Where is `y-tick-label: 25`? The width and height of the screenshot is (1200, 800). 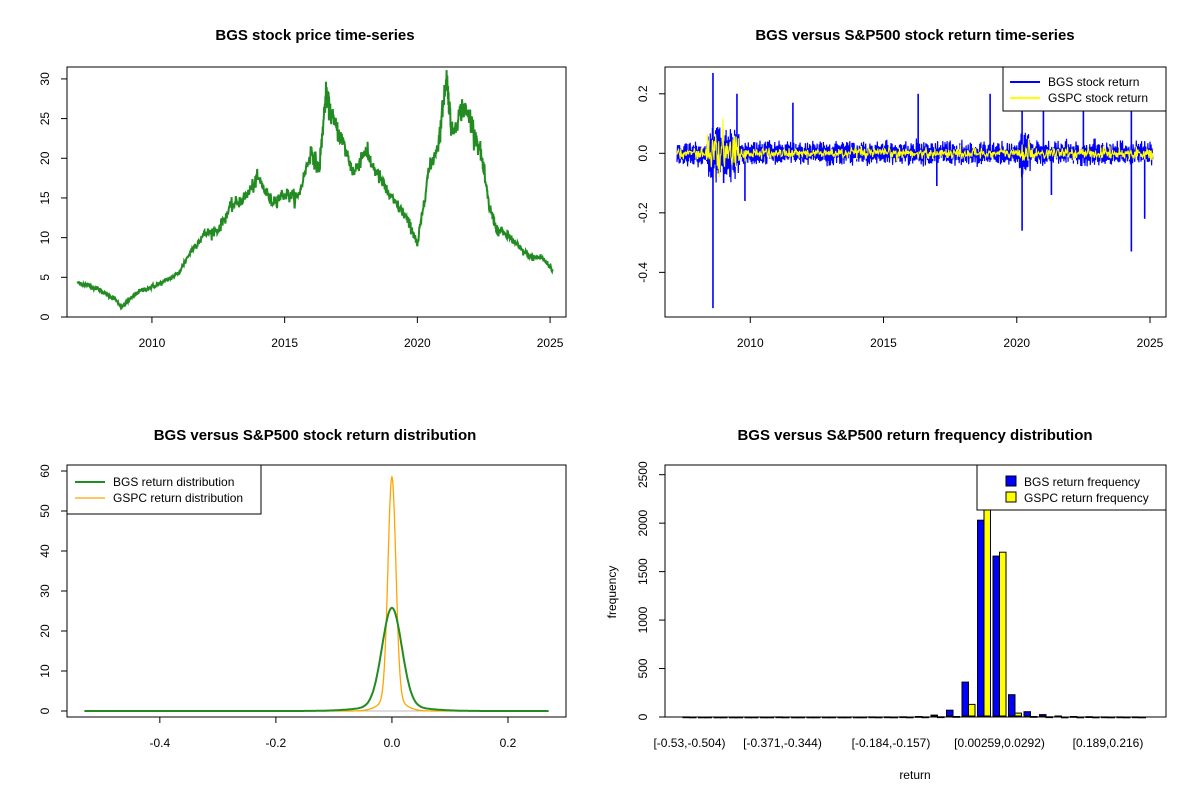
y-tick-label: 25 is located at coordinates (45, 119).